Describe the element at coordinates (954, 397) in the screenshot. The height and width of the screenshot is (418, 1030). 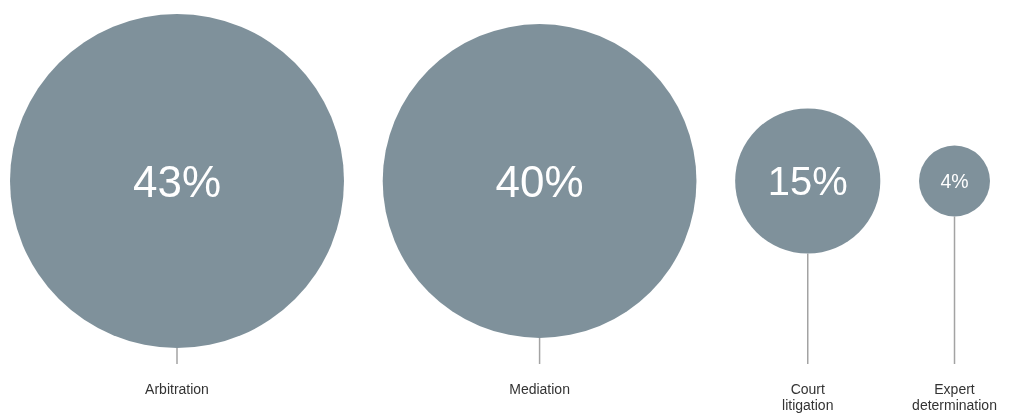
I see `category-label: Expert determination` at that location.